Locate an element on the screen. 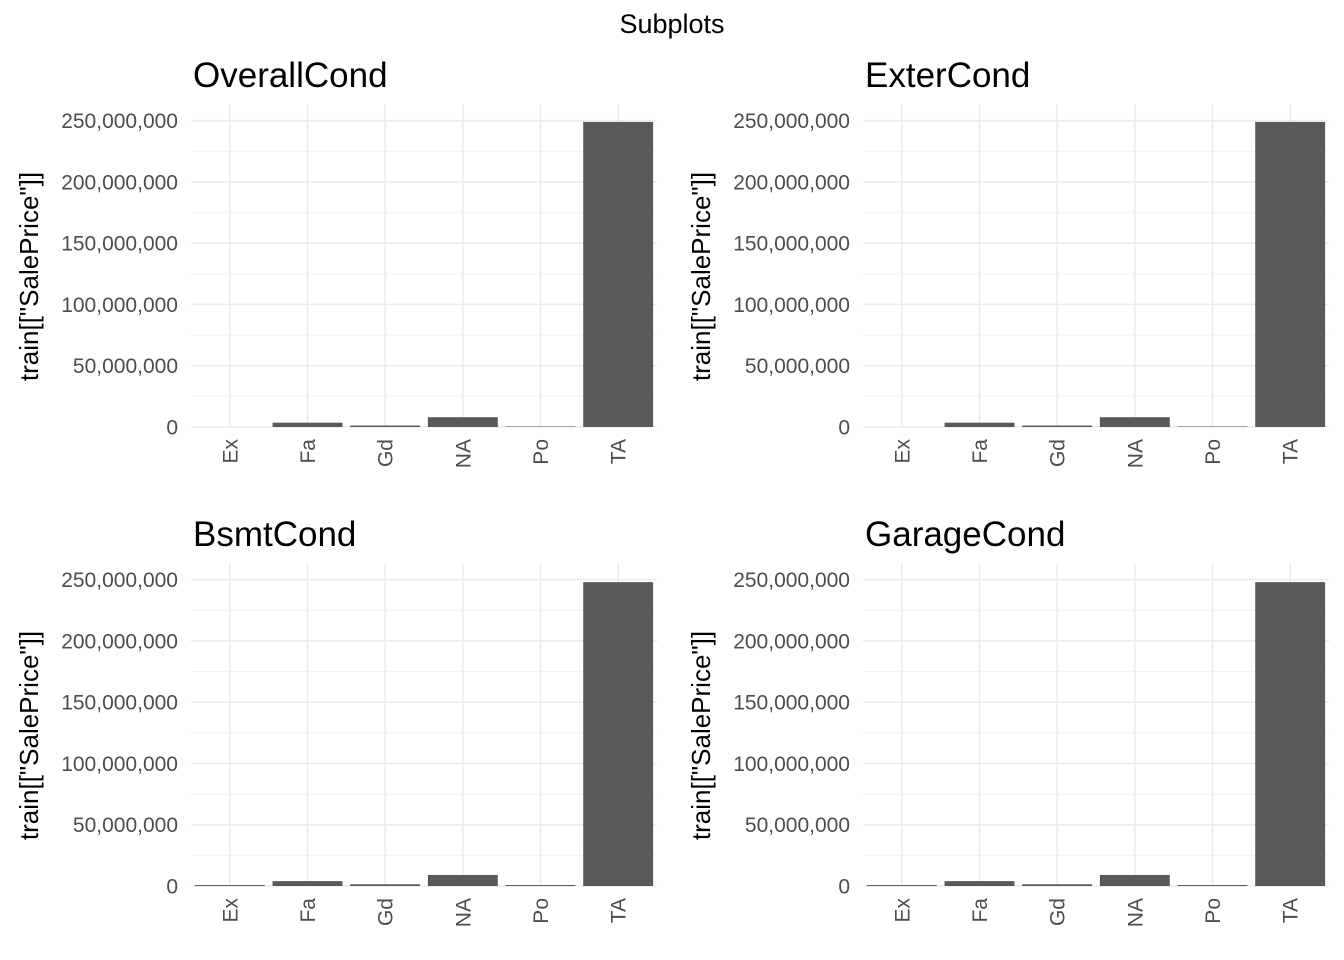 The image size is (1344, 960). subplot-title: BsmtCond is located at coordinates (274, 534).